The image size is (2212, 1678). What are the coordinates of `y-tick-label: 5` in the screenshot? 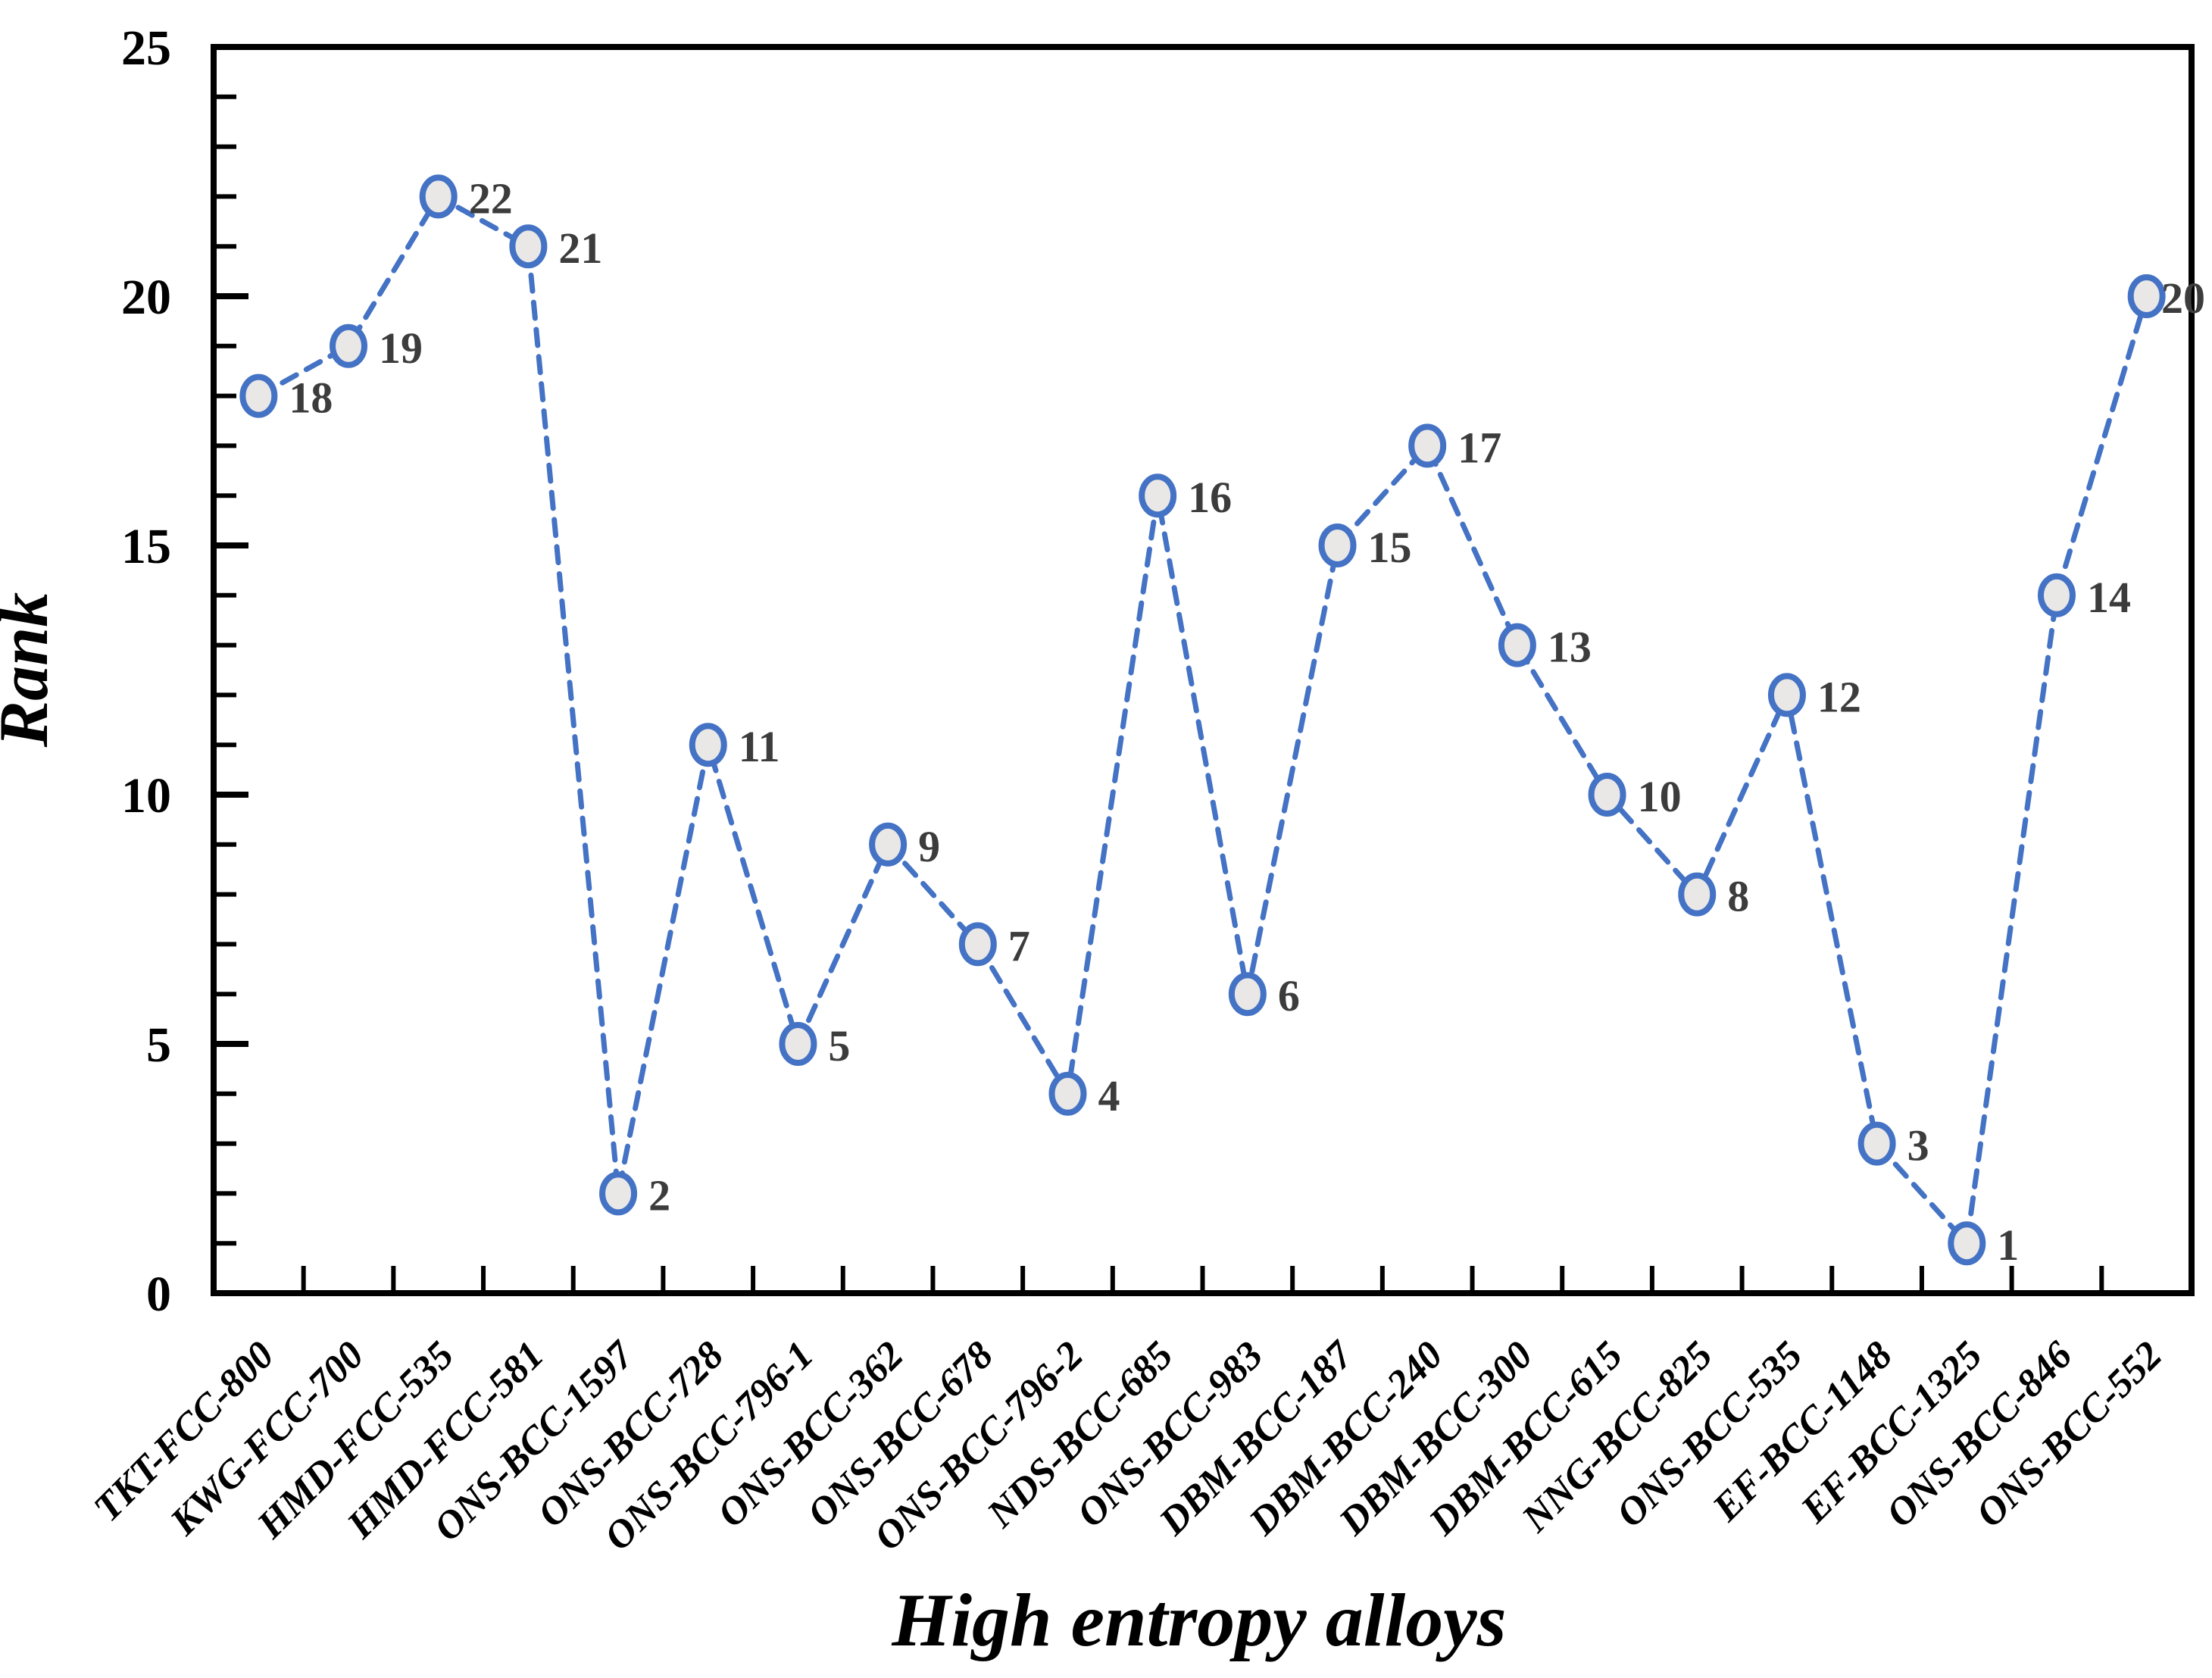 It's located at (159, 1045).